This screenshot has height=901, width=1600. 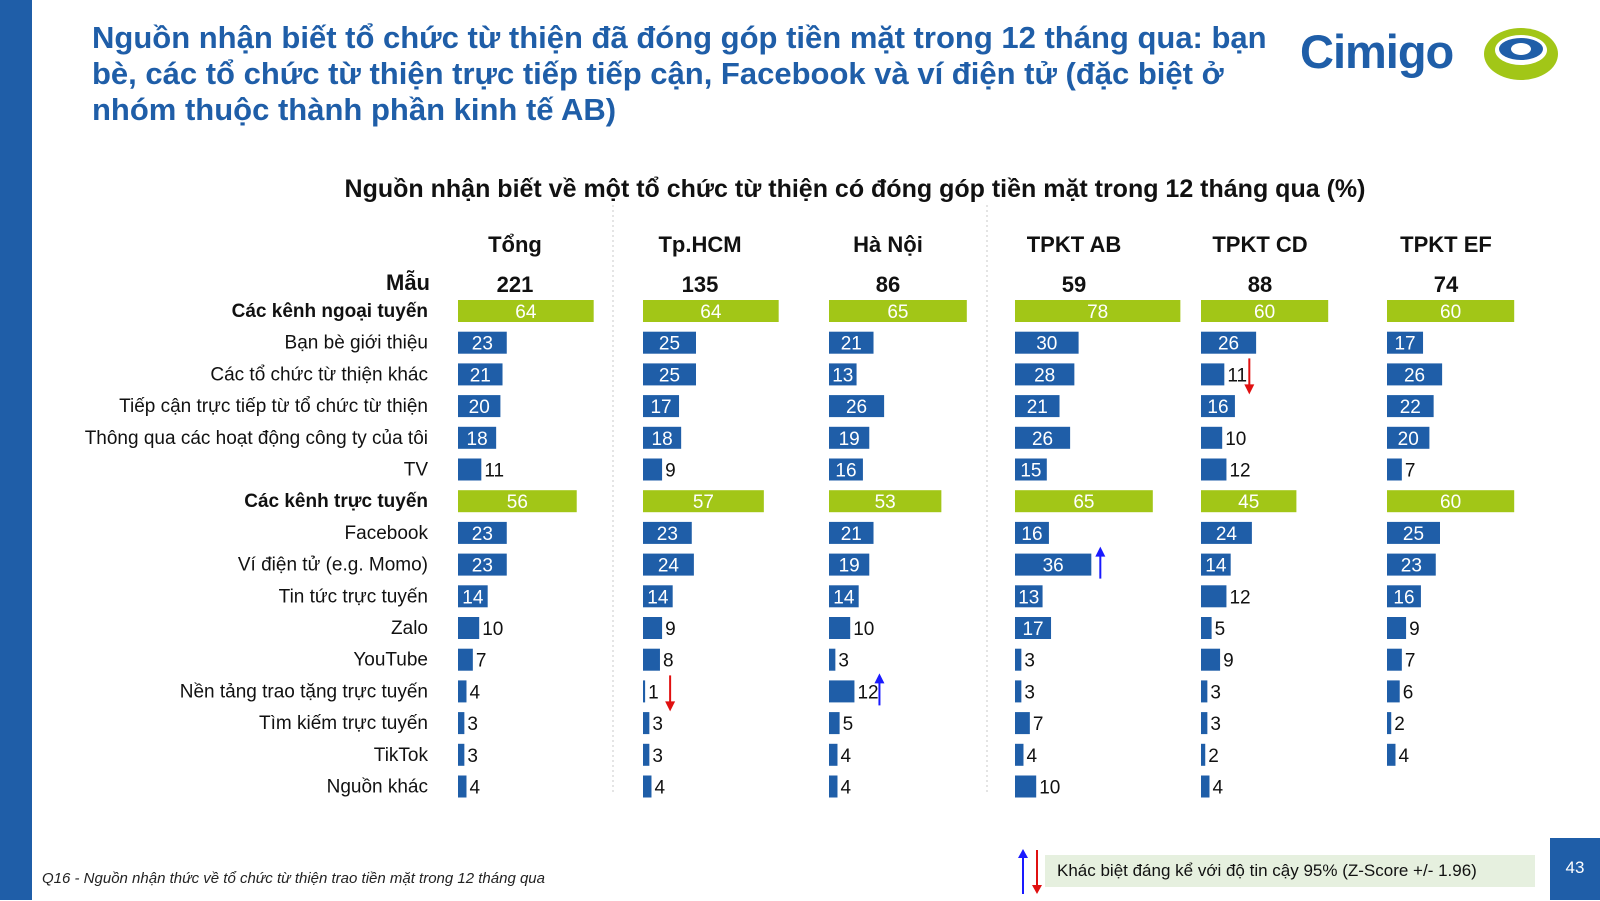 I want to click on data-label-tp-hcm-thong-qua-cac-hoat-dong-cong-ty-cua-toi: 18, so click(x=662, y=439).